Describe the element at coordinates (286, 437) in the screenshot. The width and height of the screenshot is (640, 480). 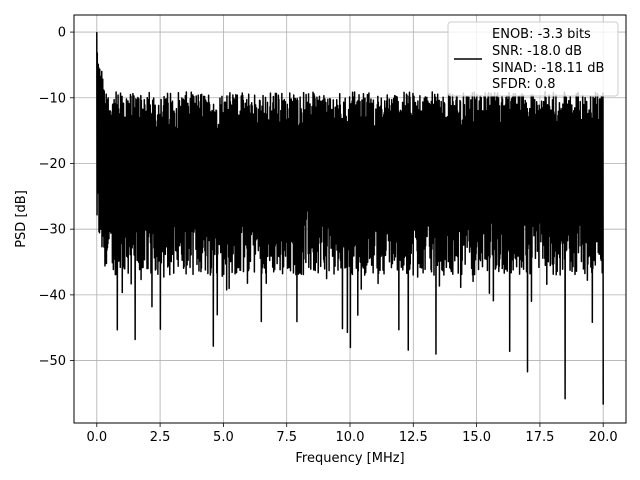
I see `x-tick-label: 7.5` at that location.